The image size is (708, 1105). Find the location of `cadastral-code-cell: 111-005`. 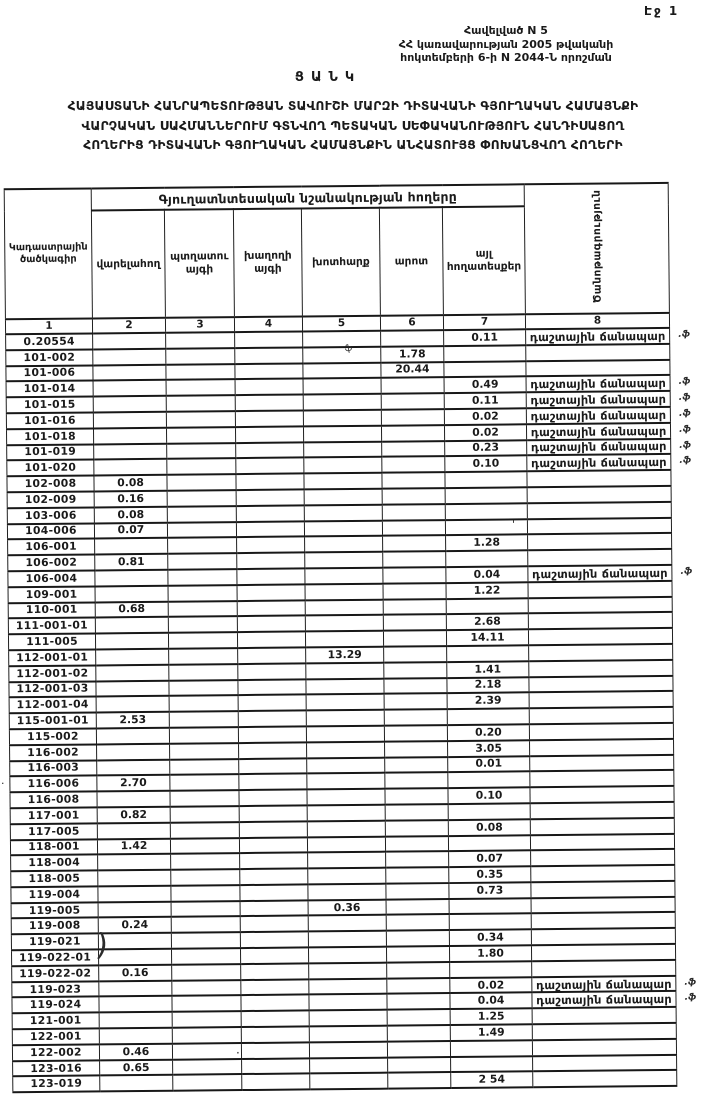

cadastral-code-cell: 111-005 is located at coordinates (52, 642).